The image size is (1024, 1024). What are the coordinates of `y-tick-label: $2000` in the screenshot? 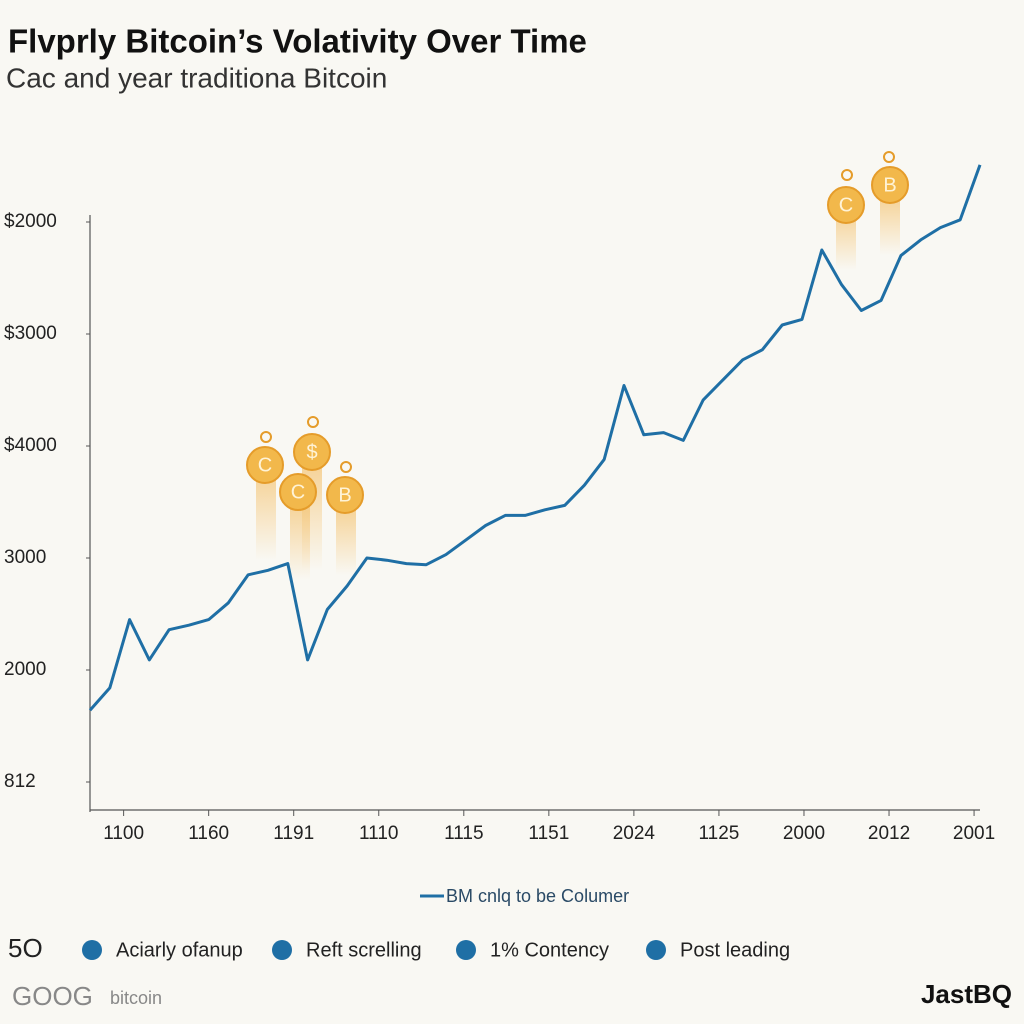 It's located at (30, 221).